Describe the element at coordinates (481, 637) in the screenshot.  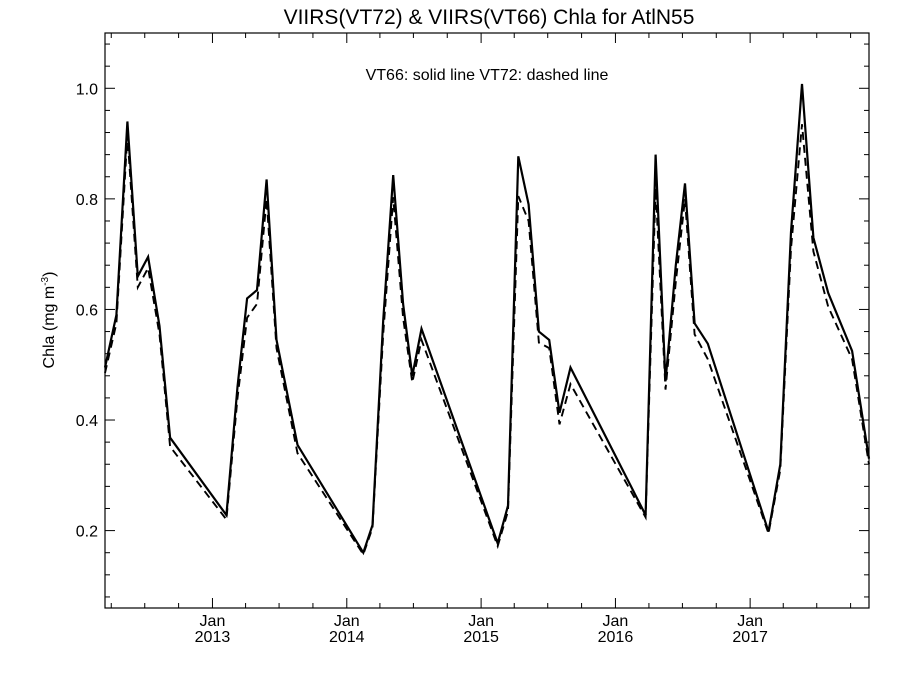
I see `x-tick-label-year: 2015` at that location.